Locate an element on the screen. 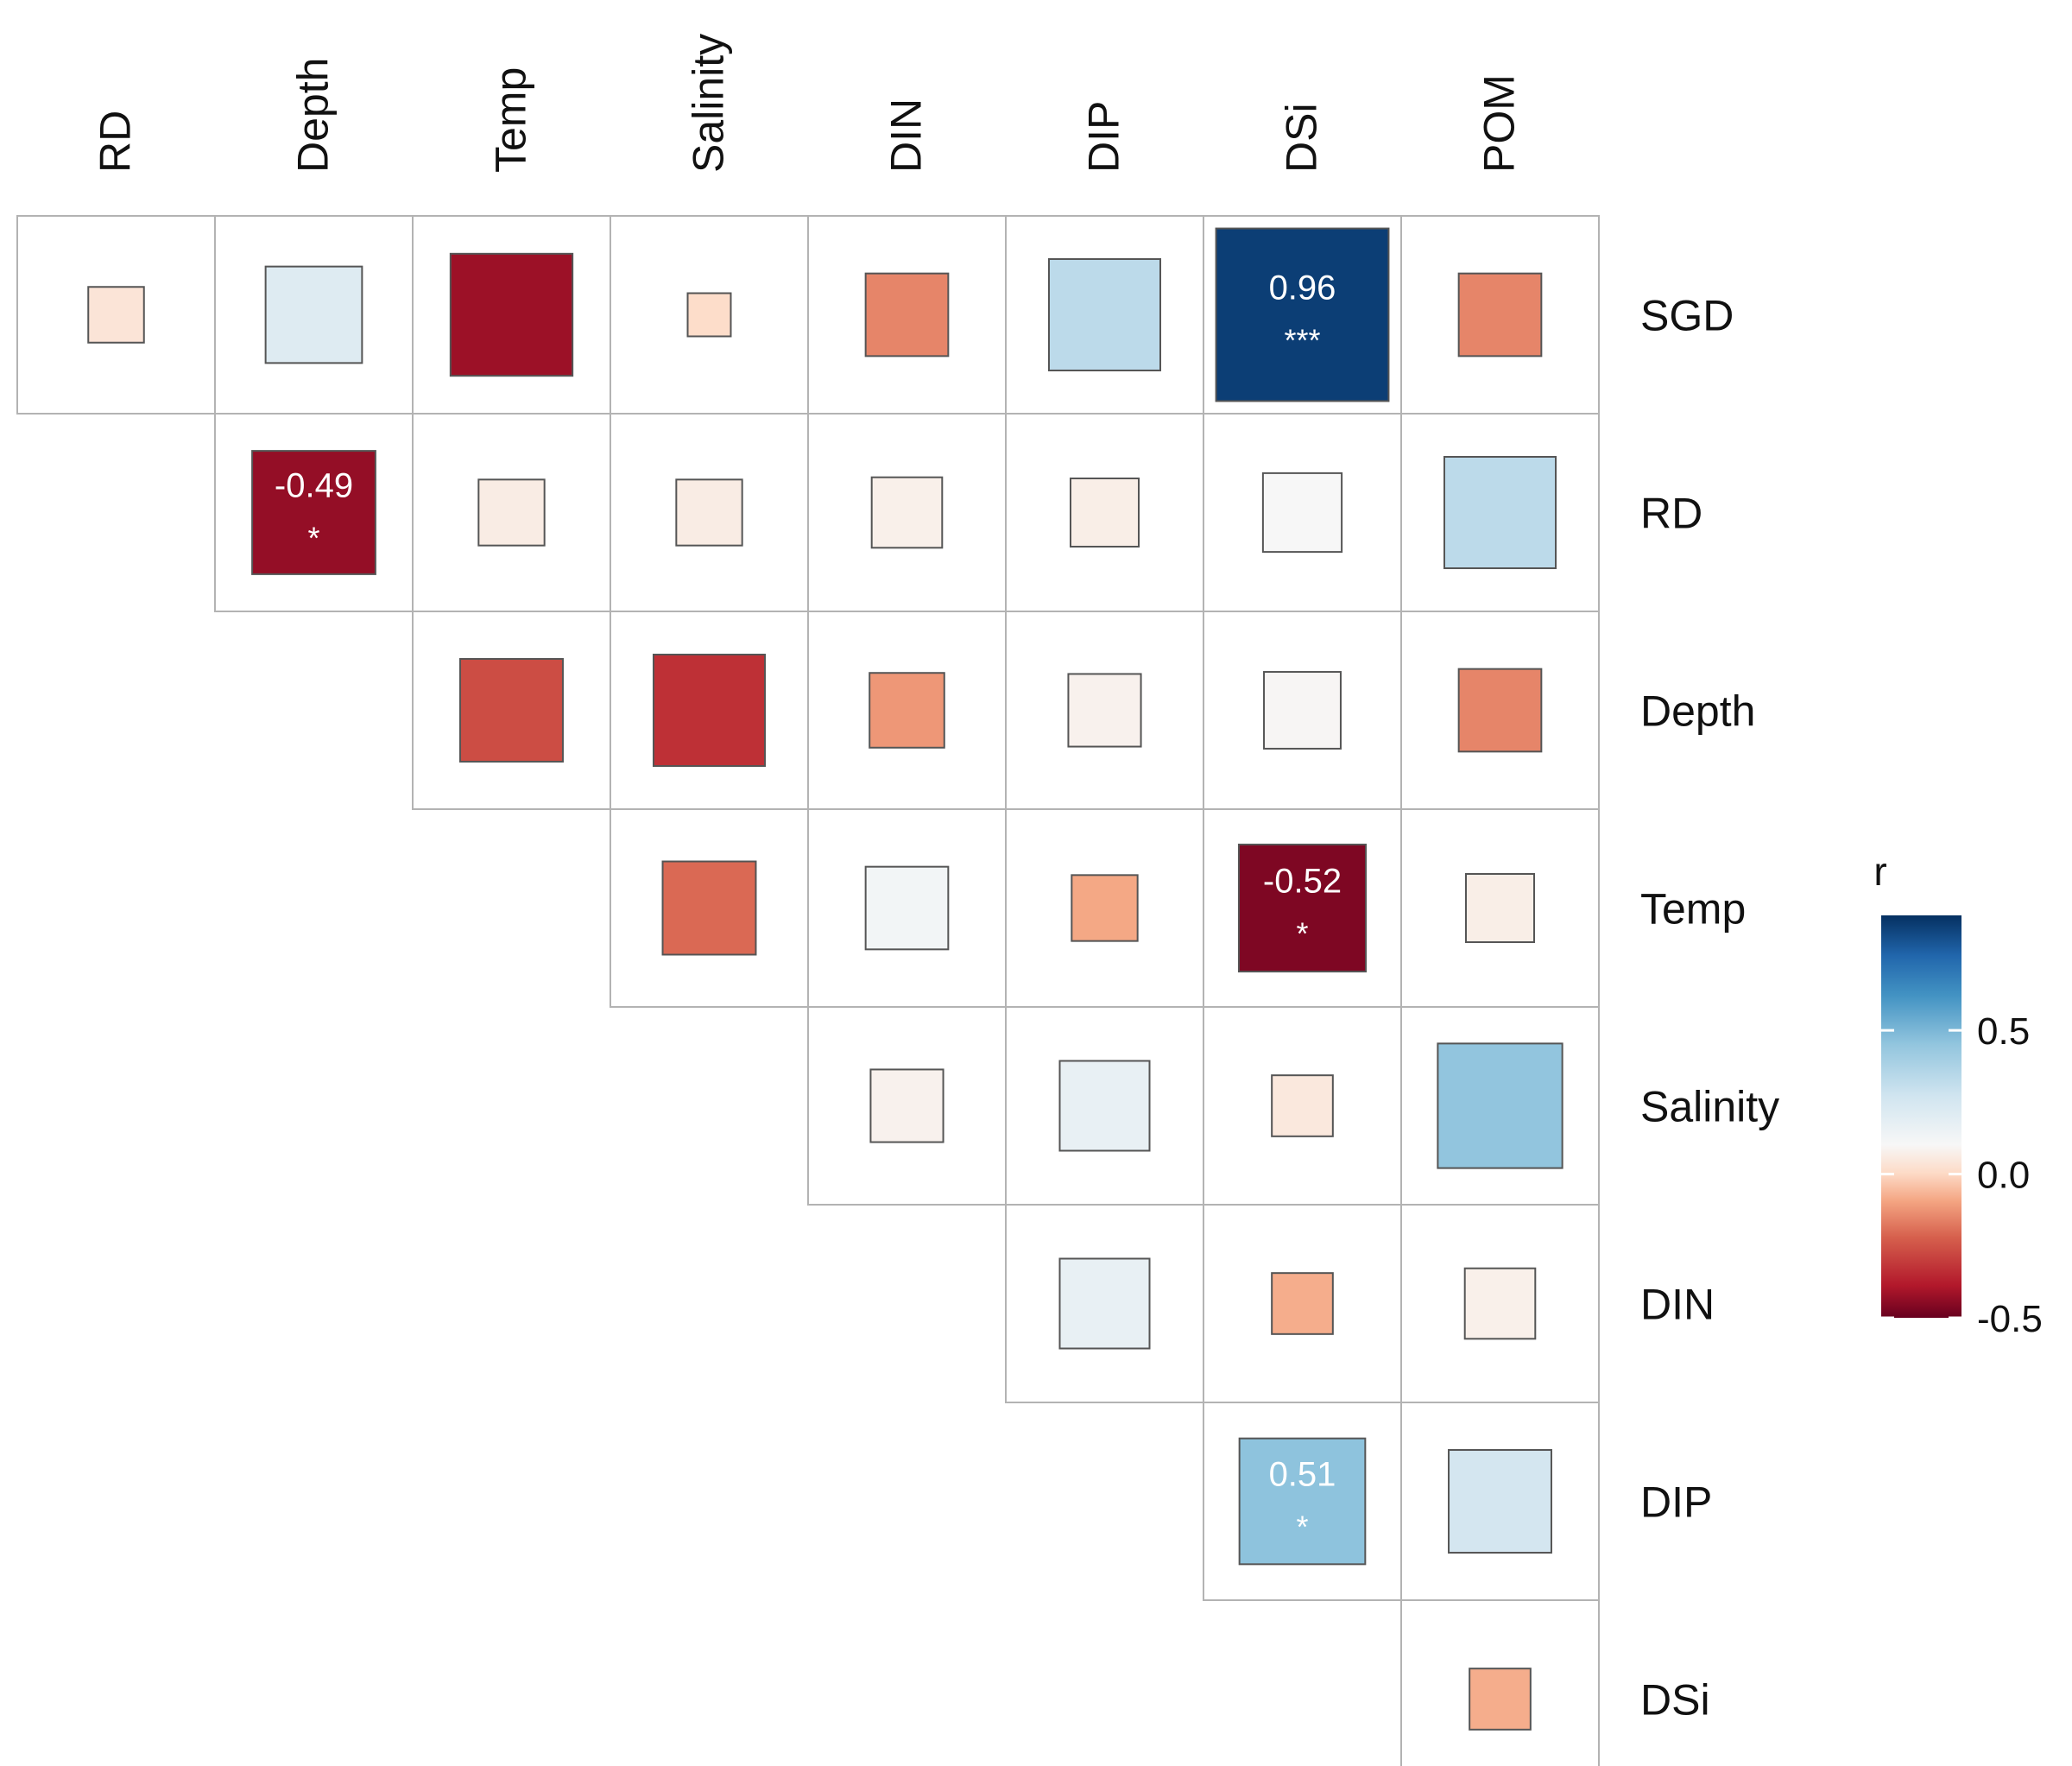  legend-tick-label: 0.0 is located at coordinates (2003, 1176).